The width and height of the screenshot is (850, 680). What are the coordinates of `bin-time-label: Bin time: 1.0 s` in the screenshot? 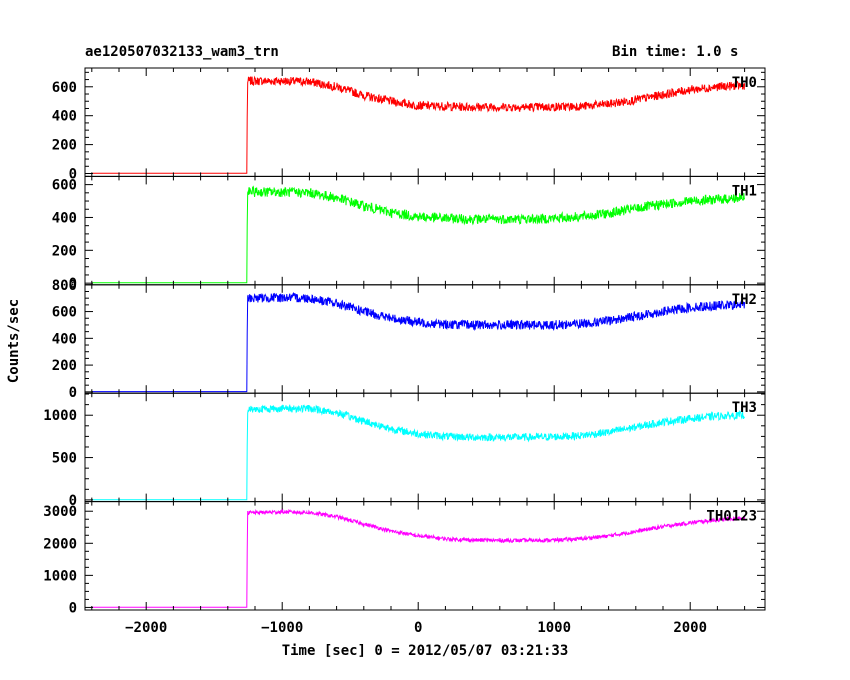 It's located at (675, 52).